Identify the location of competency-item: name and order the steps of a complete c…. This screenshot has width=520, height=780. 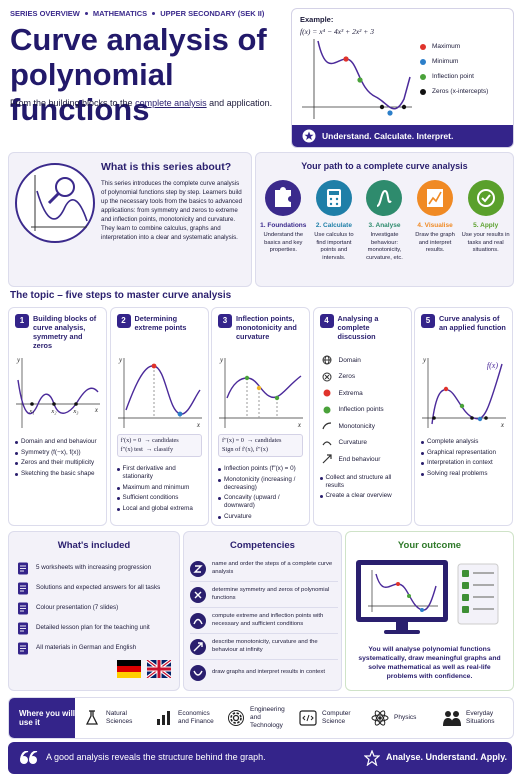
(264, 569).